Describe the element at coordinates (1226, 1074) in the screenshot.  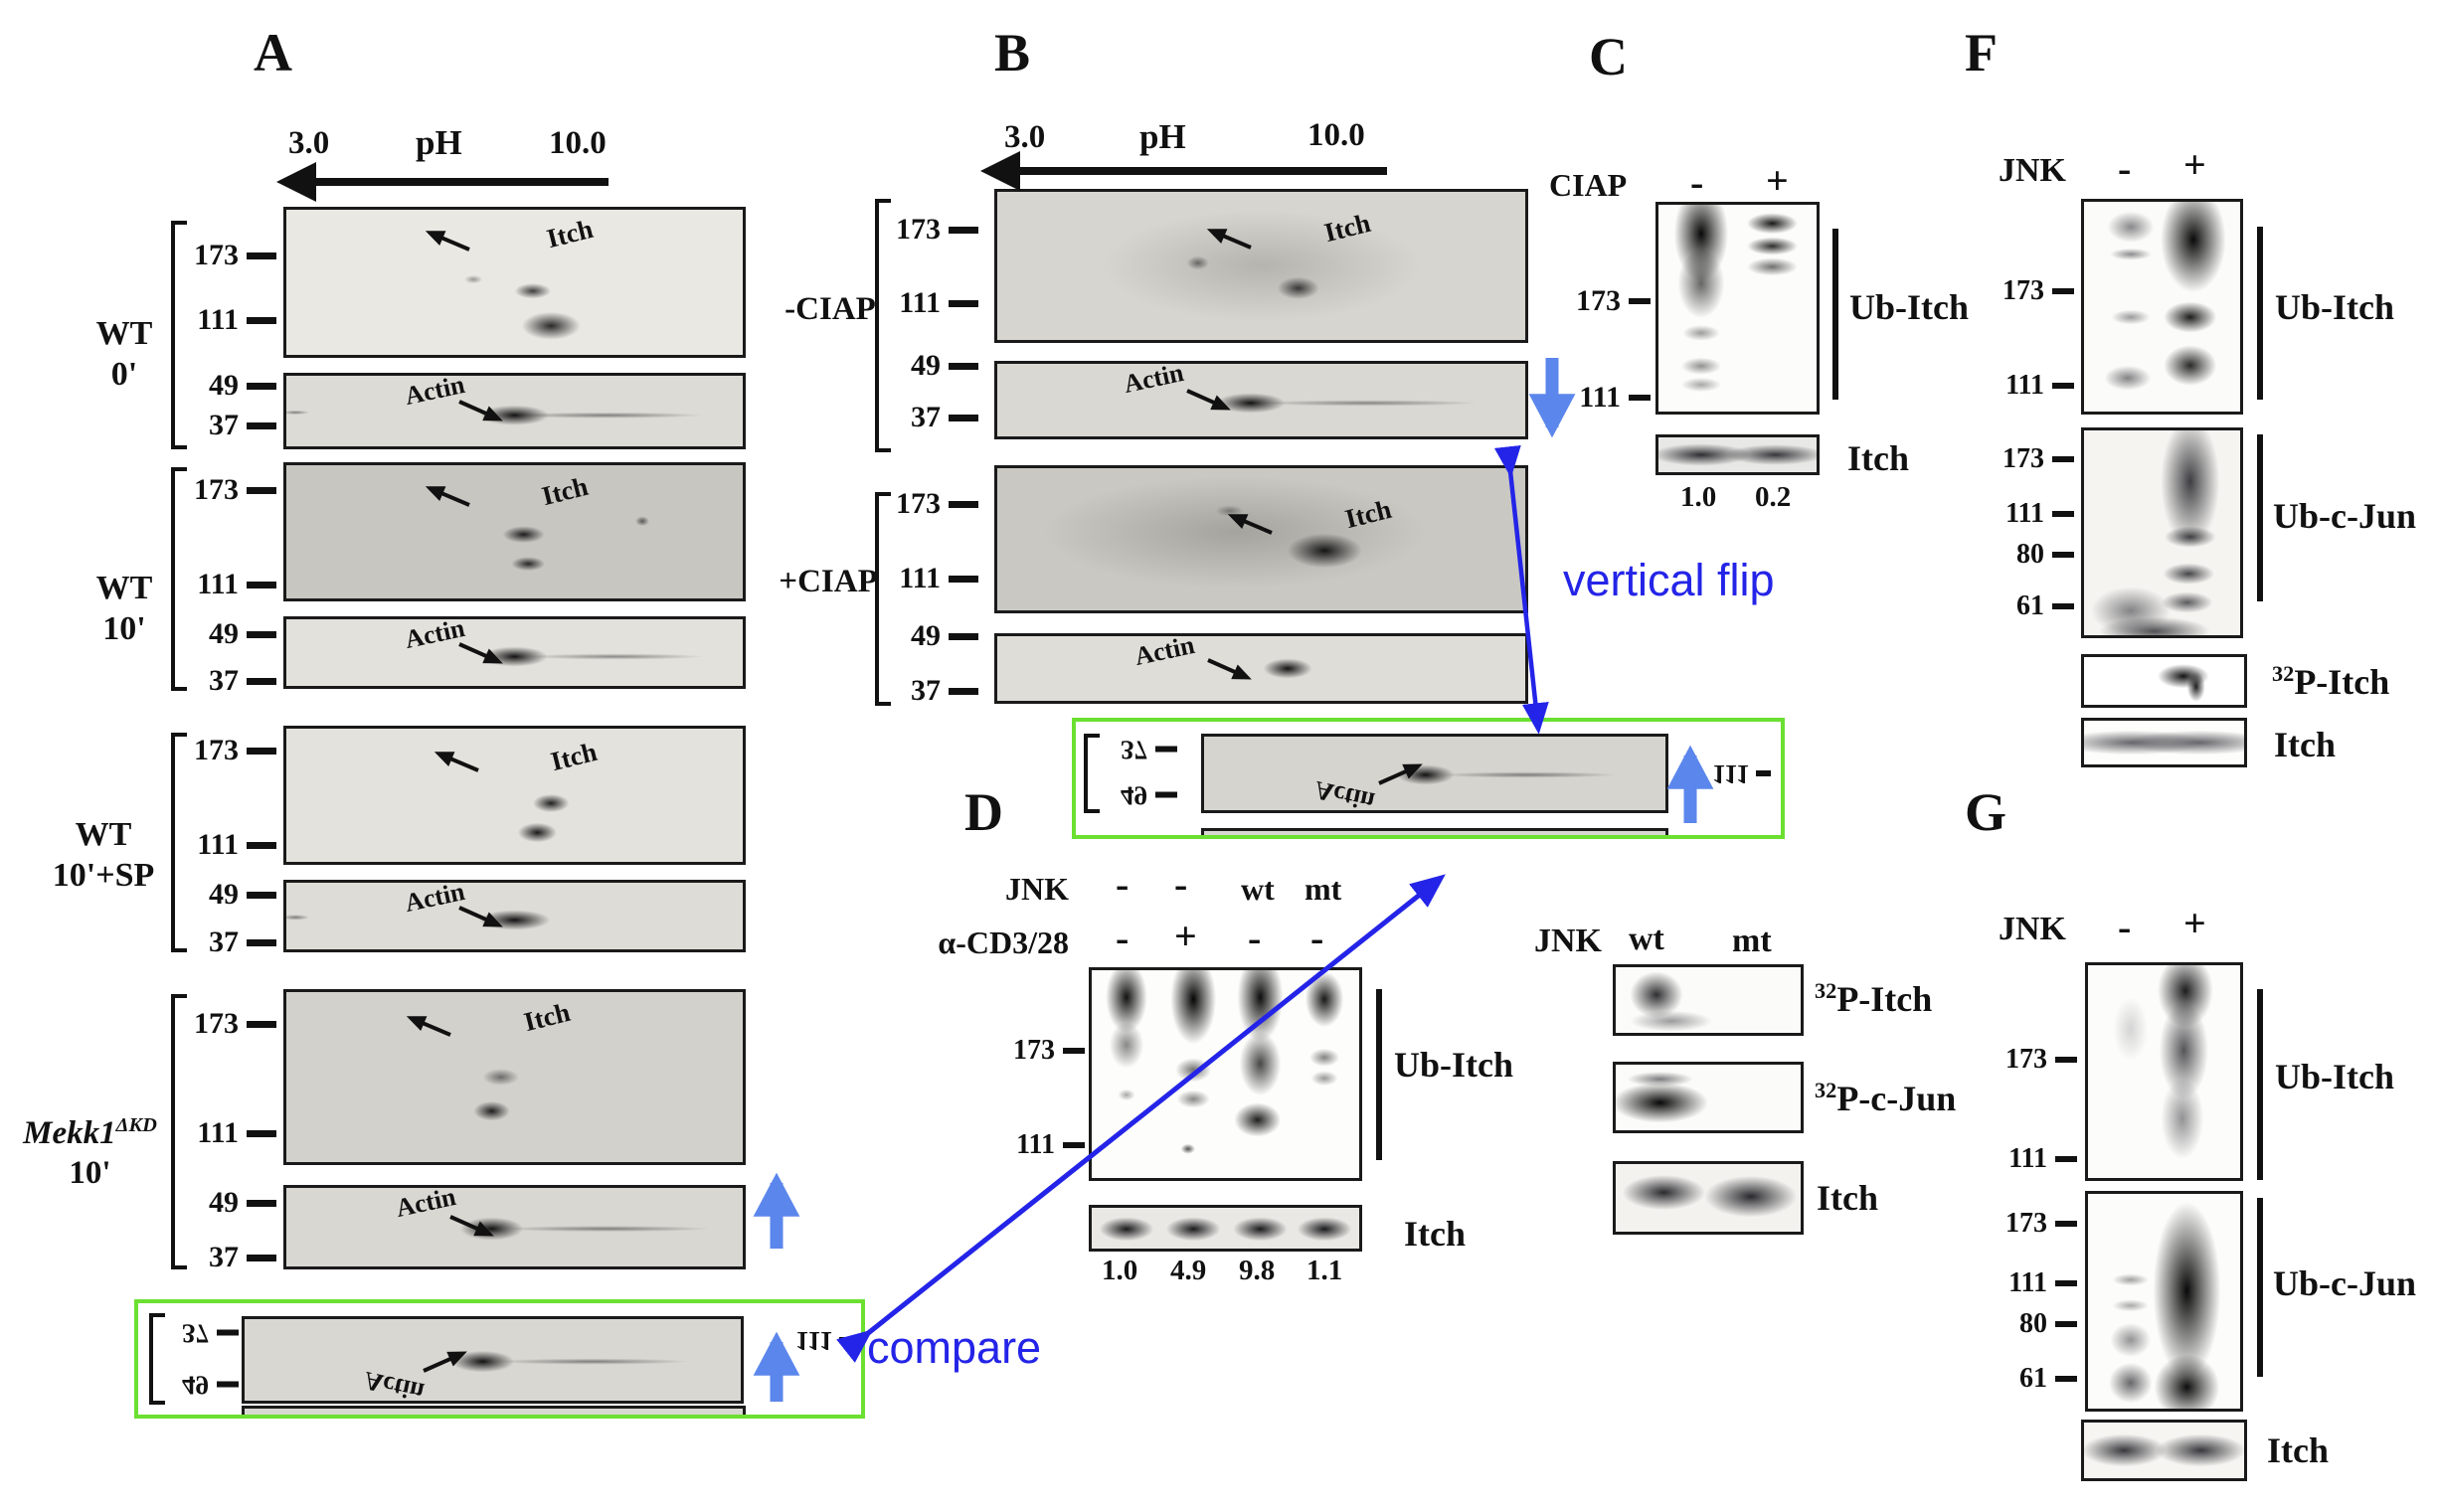
I see `blot-jnk-ub-itch` at that location.